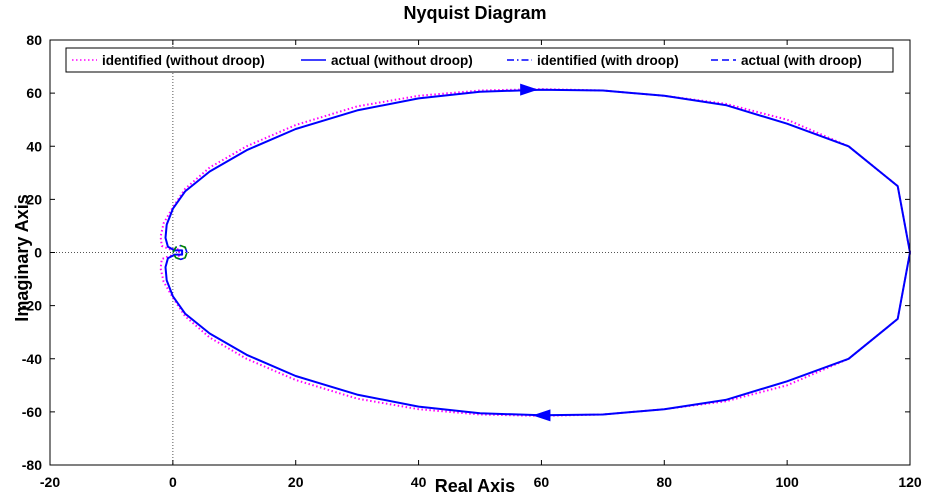 This screenshot has width=928, height=495. What do you see at coordinates (183, 60) in the screenshot?
I see `legend-label-1: identified (without droop)` at bounding box center [183, 60].